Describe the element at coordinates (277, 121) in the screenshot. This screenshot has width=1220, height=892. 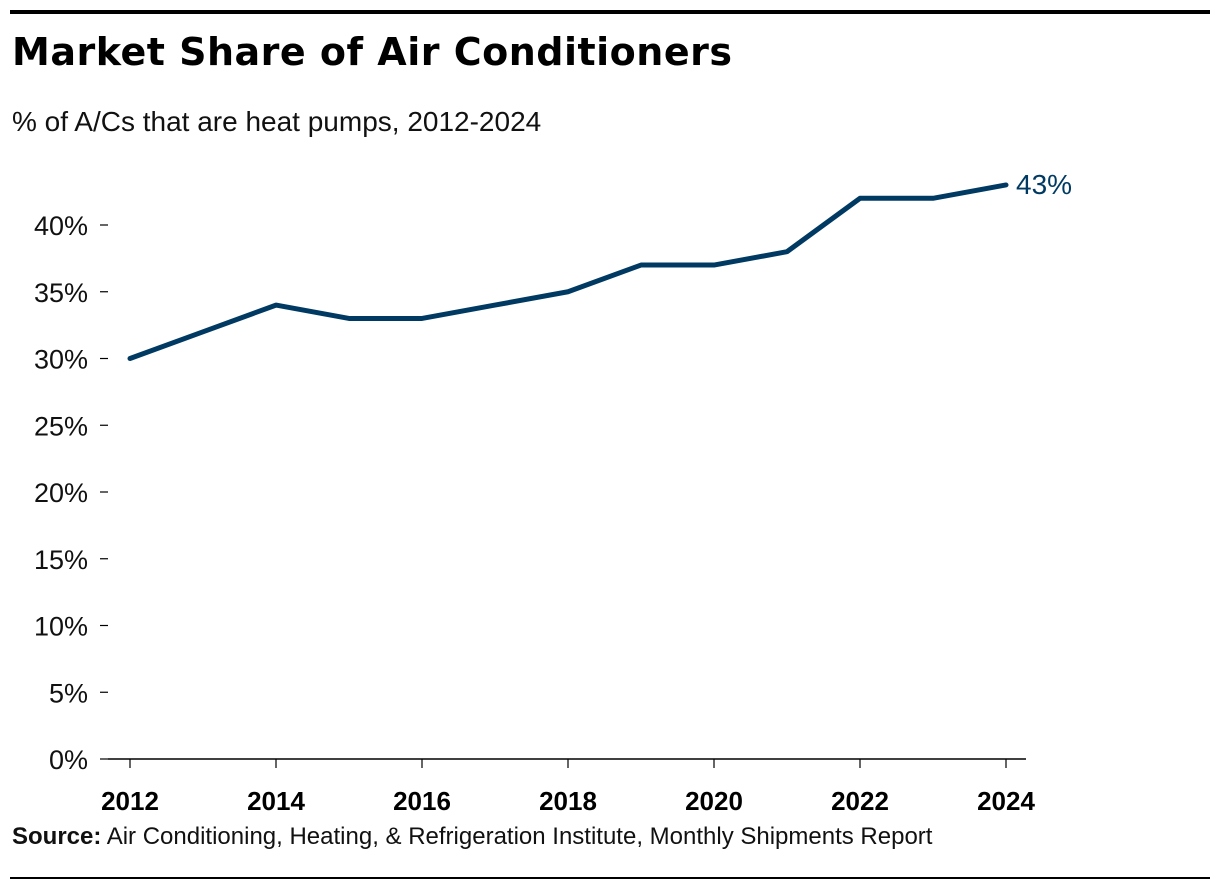
I see `chart-subtitle: % of A/Cs that are heat pumps, 2012-2024` at that location.